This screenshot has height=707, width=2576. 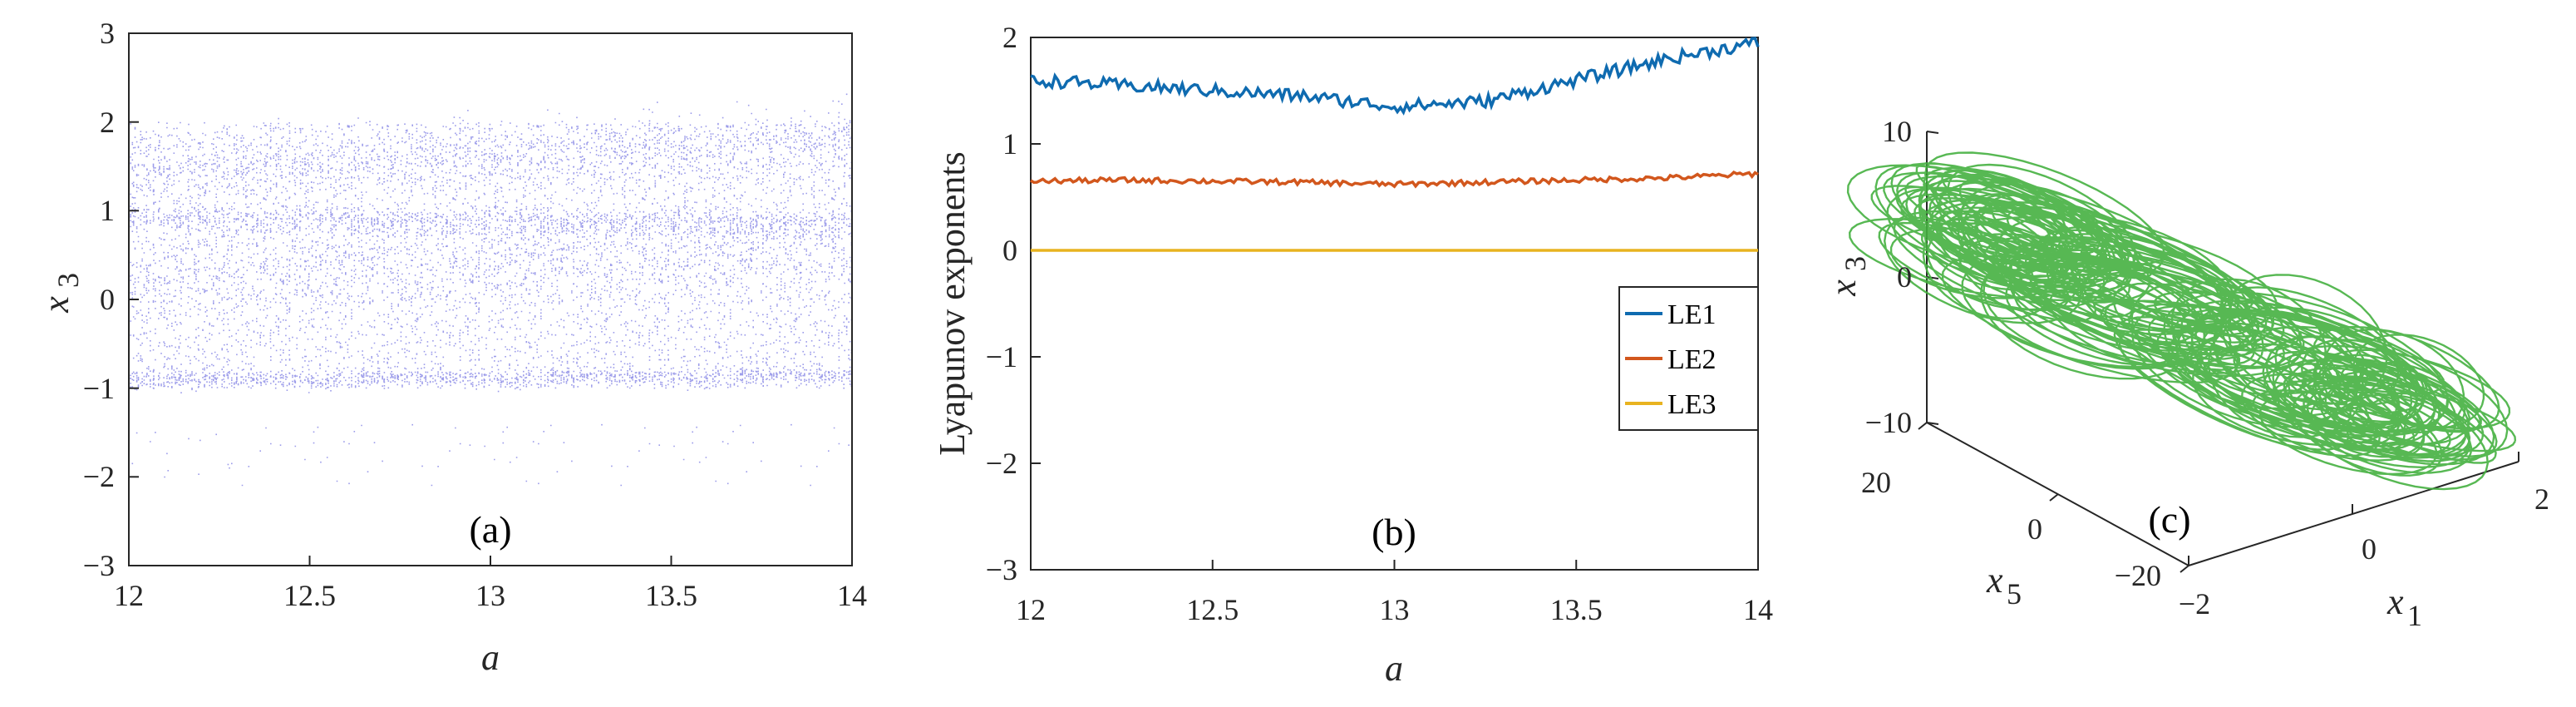 What do you see at coordinates (952, 303) in the screenshot?
I see `y-axis-label: Lyapunov exponents` at bounding box center [952, 303].